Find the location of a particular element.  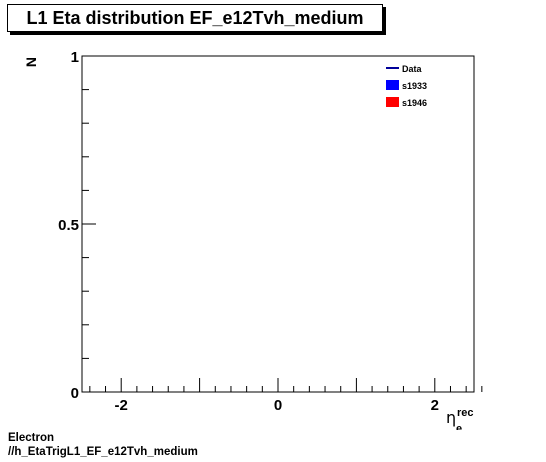

footer-category: Electron is located at coordinates (31, 438).